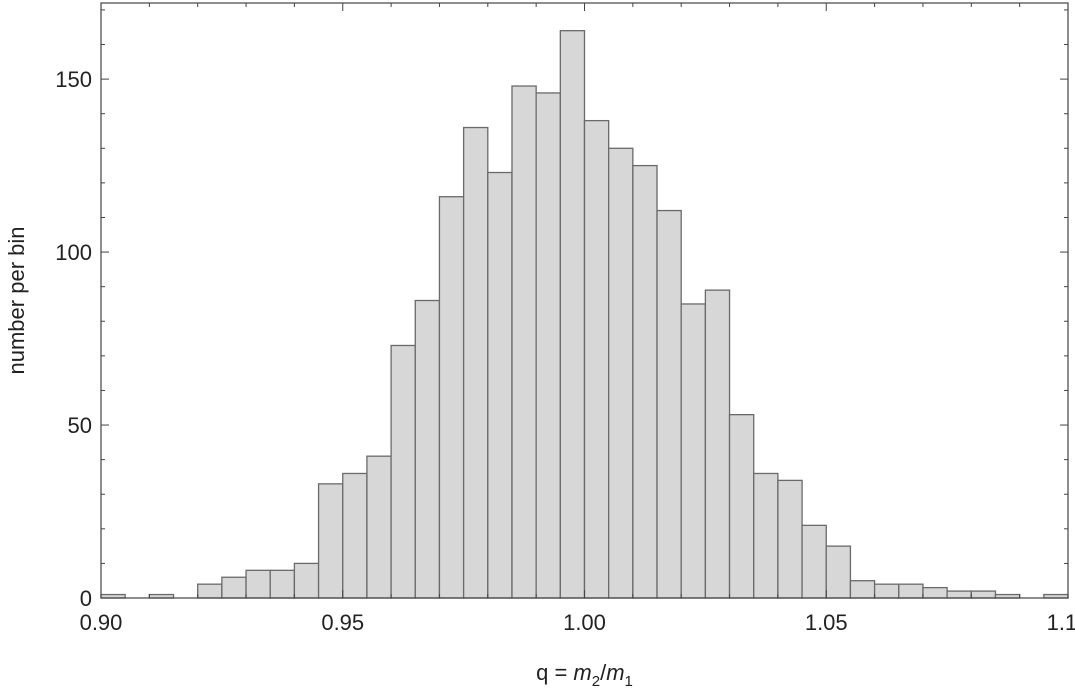 This screenshot has height=692, width=1075. What do you see at coordinates (582, 672) in the screenshot?
I see `x-axis-label-num-var: m` at bounding box center [582, 672].